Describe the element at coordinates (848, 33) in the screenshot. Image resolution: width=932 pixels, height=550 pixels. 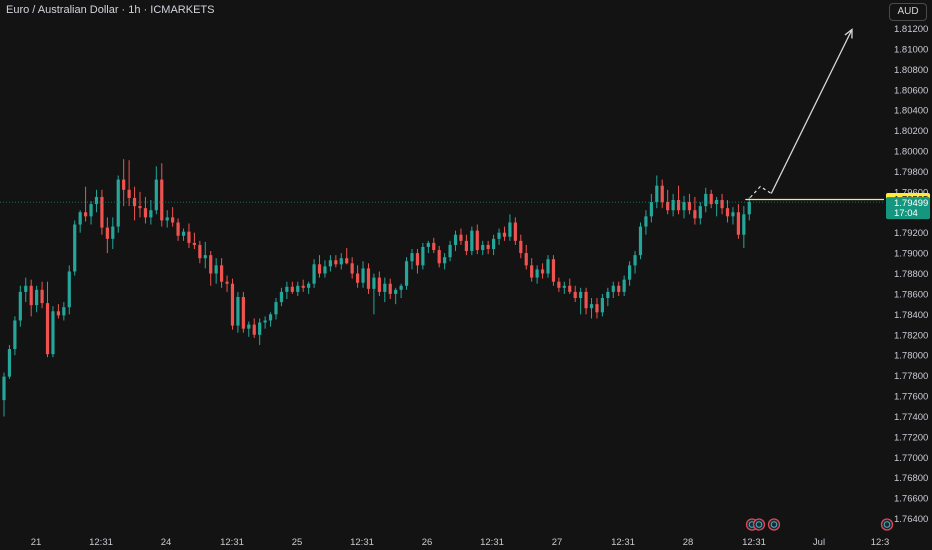
I see `trend-arrow-head` at that location.